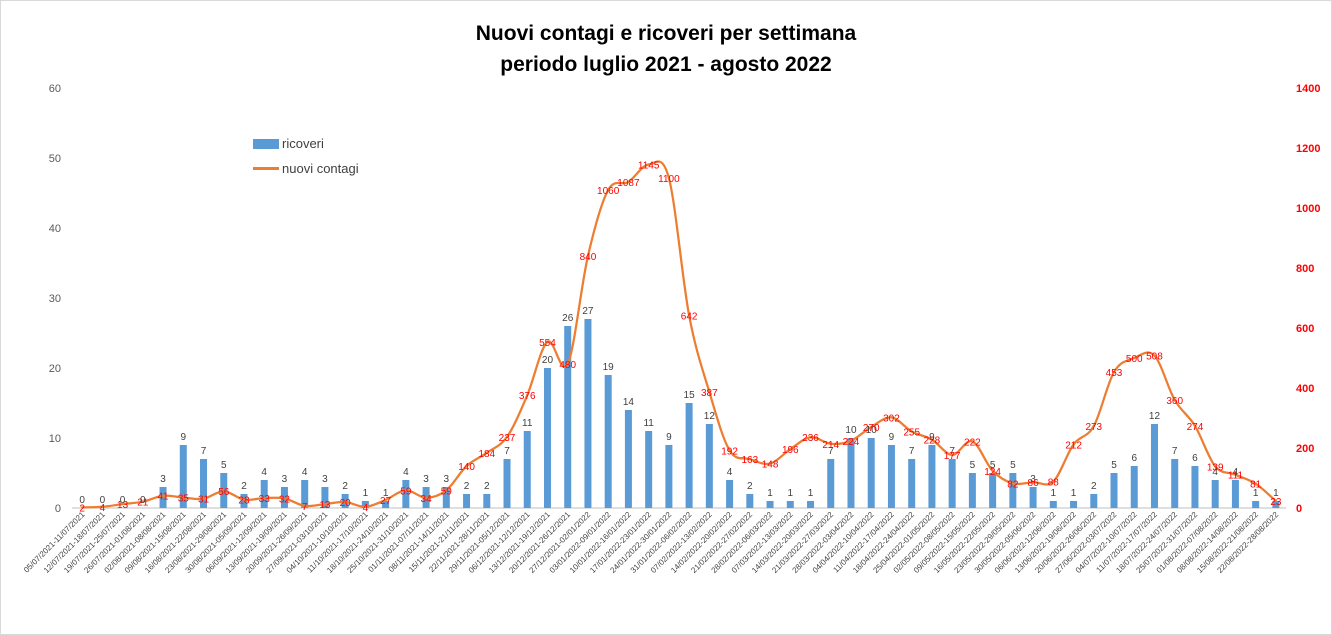  I want to click on line-value-label: 228, so click(932, 441).